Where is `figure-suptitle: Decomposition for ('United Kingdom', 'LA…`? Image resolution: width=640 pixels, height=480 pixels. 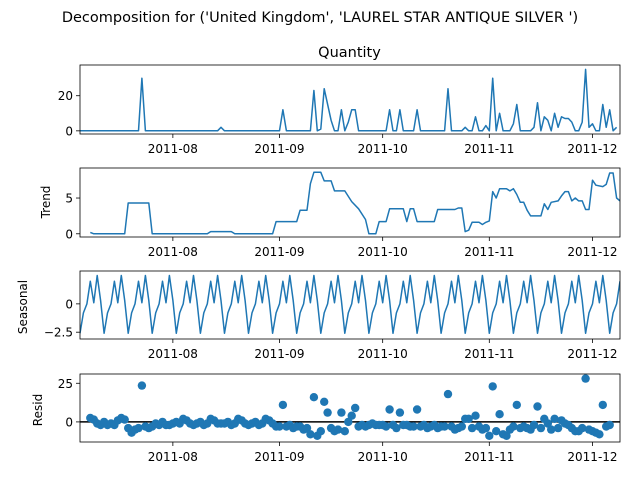
figure-suptitle: Decomposition for ('United Kingdom', 'LA… is located at coordinates (320, 18).